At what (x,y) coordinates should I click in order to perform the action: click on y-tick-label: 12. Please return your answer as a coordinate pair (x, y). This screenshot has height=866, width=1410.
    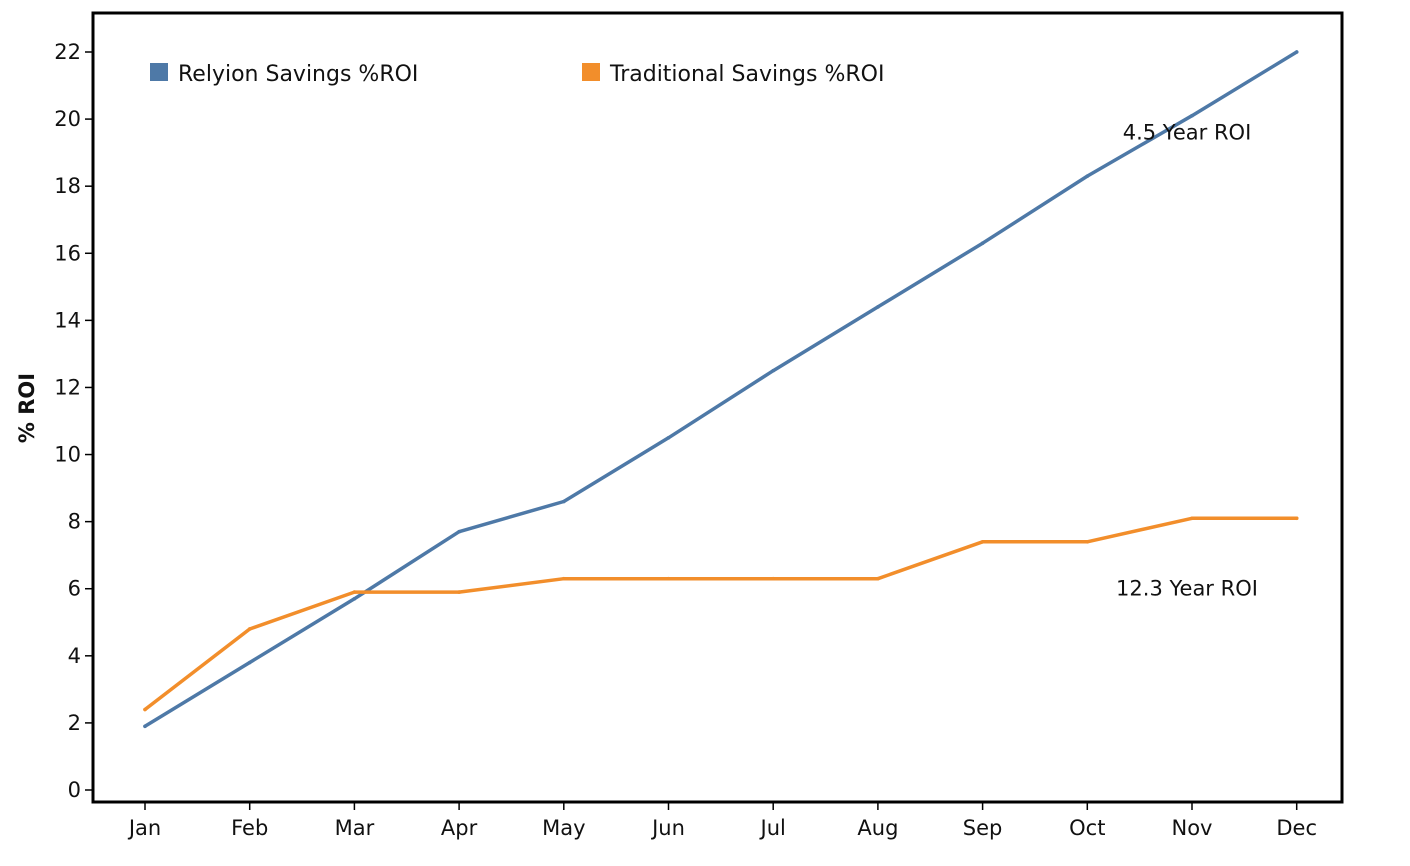
    Looking at the image, I should click on (67, 387).